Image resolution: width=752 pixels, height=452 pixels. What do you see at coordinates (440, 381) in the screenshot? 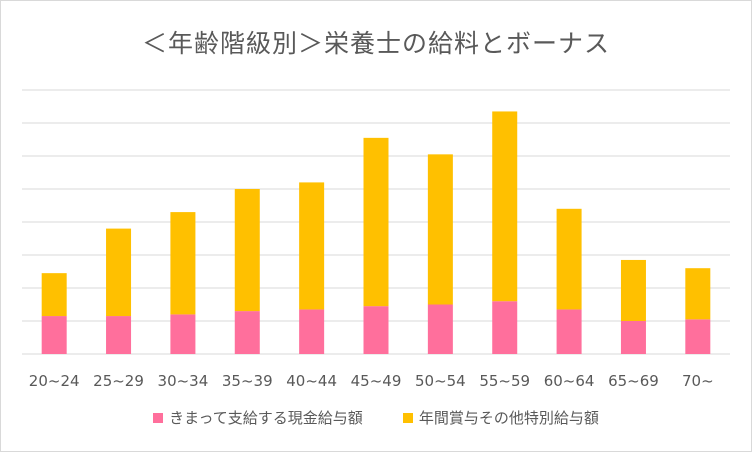
I see `x-tick-label: 50~54` at bounding box center [440, 381].